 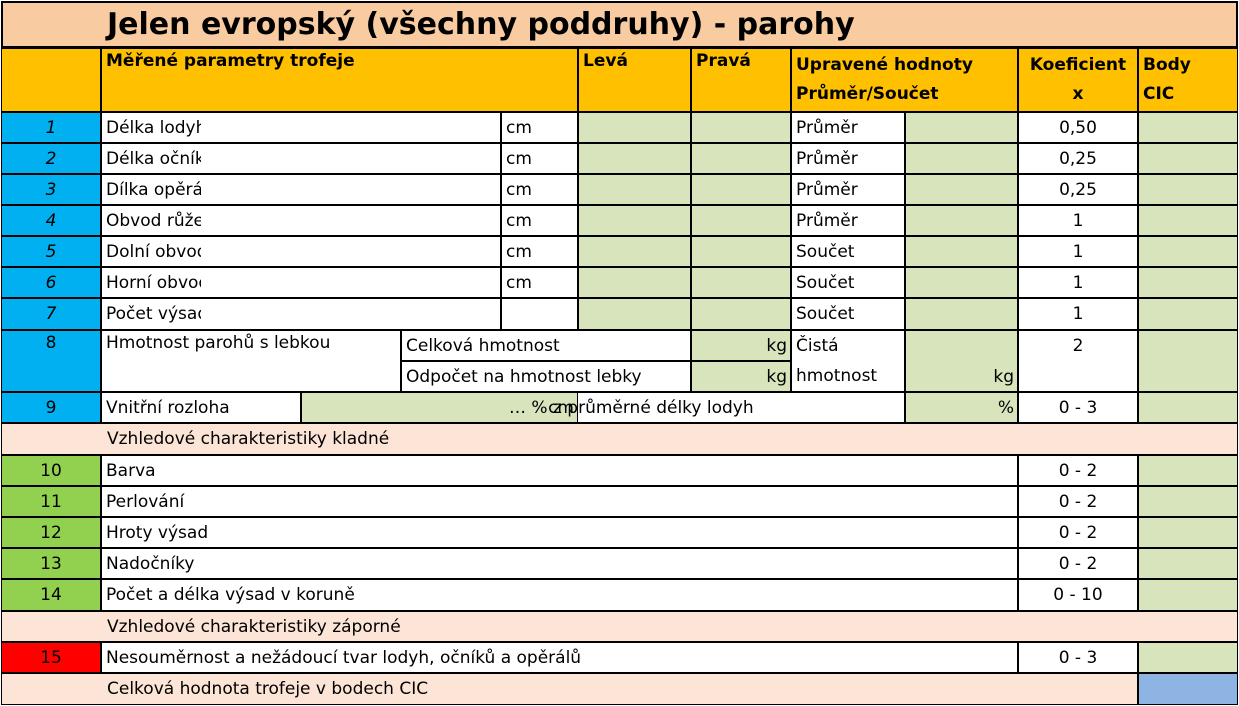 I want to click on total-points-output, so click(x=1188, y=689).